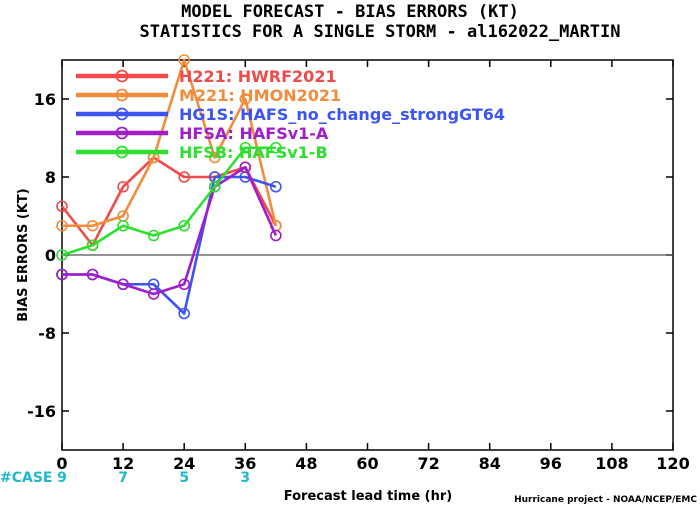 This screenshot has height=506, width=700. What do you see at coordinates (254, 133) in the screenshot?
I see `legend-label: HFSA: HAFSv1-A` at bounding box center [254, 133].